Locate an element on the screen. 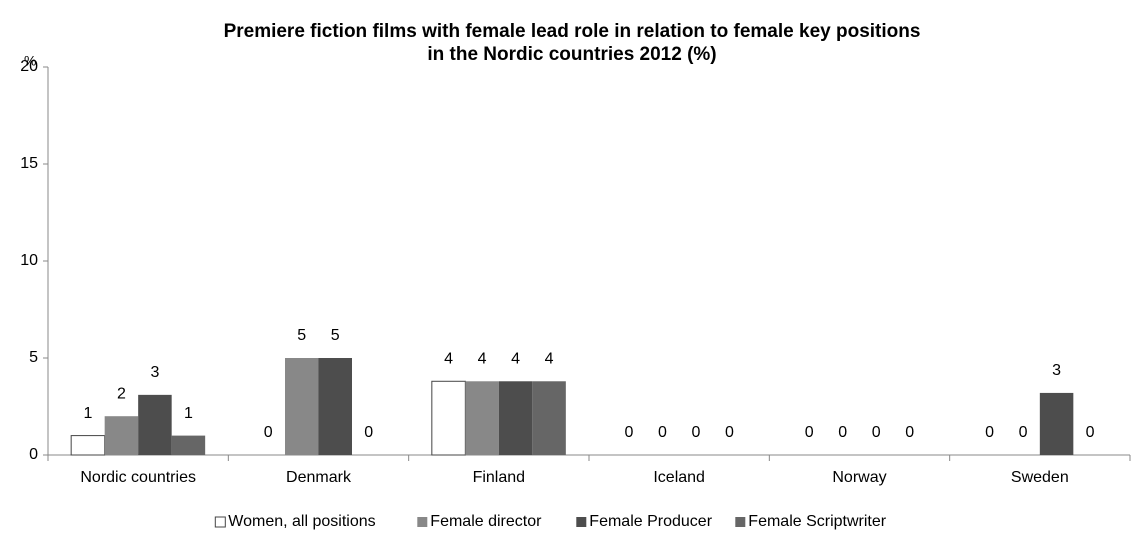 This screenshot has width=1144, height=546. x-tick-label: Denmark is located at coordinates (319, 477).